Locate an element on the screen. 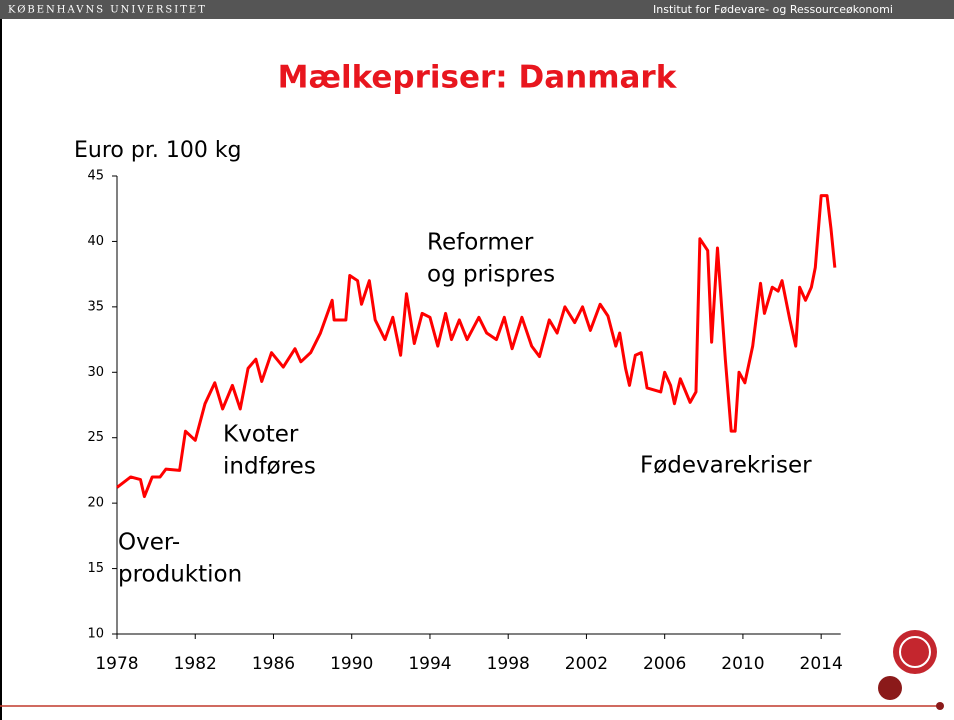 This screenshot has height=720, width=954. annotation: Kvoter is located at coordinates (261, 435).